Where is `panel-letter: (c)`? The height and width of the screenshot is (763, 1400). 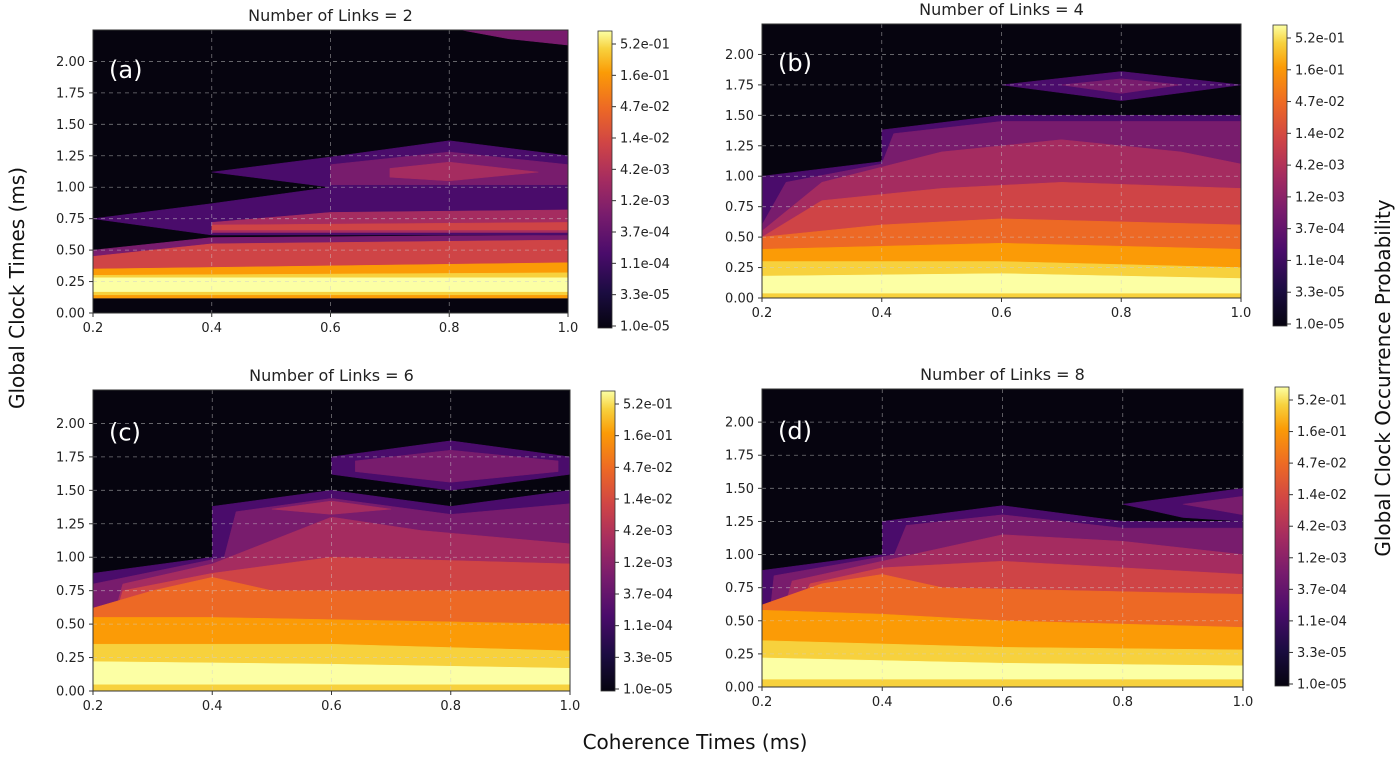 panel-letter: (c) is located at coordinates (125, 432).